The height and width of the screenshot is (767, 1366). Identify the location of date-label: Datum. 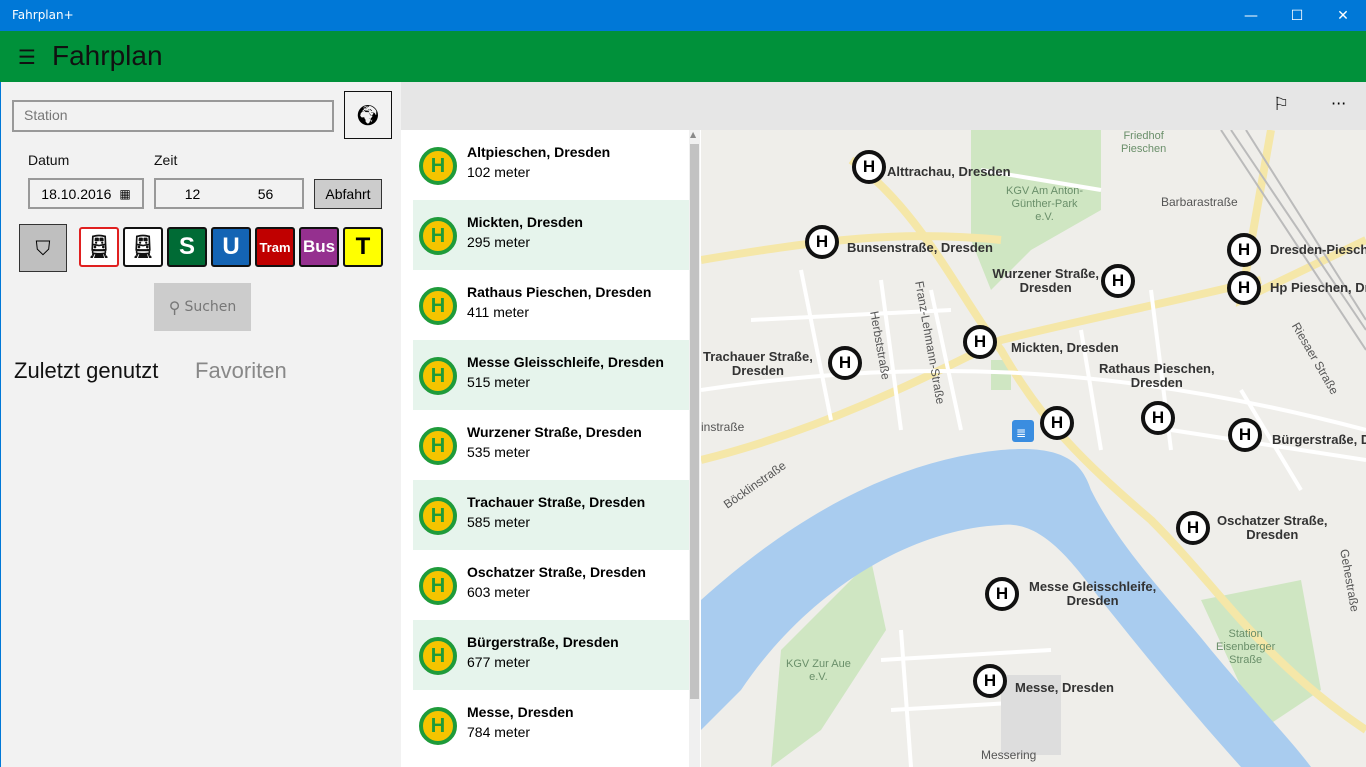
(49, 160).